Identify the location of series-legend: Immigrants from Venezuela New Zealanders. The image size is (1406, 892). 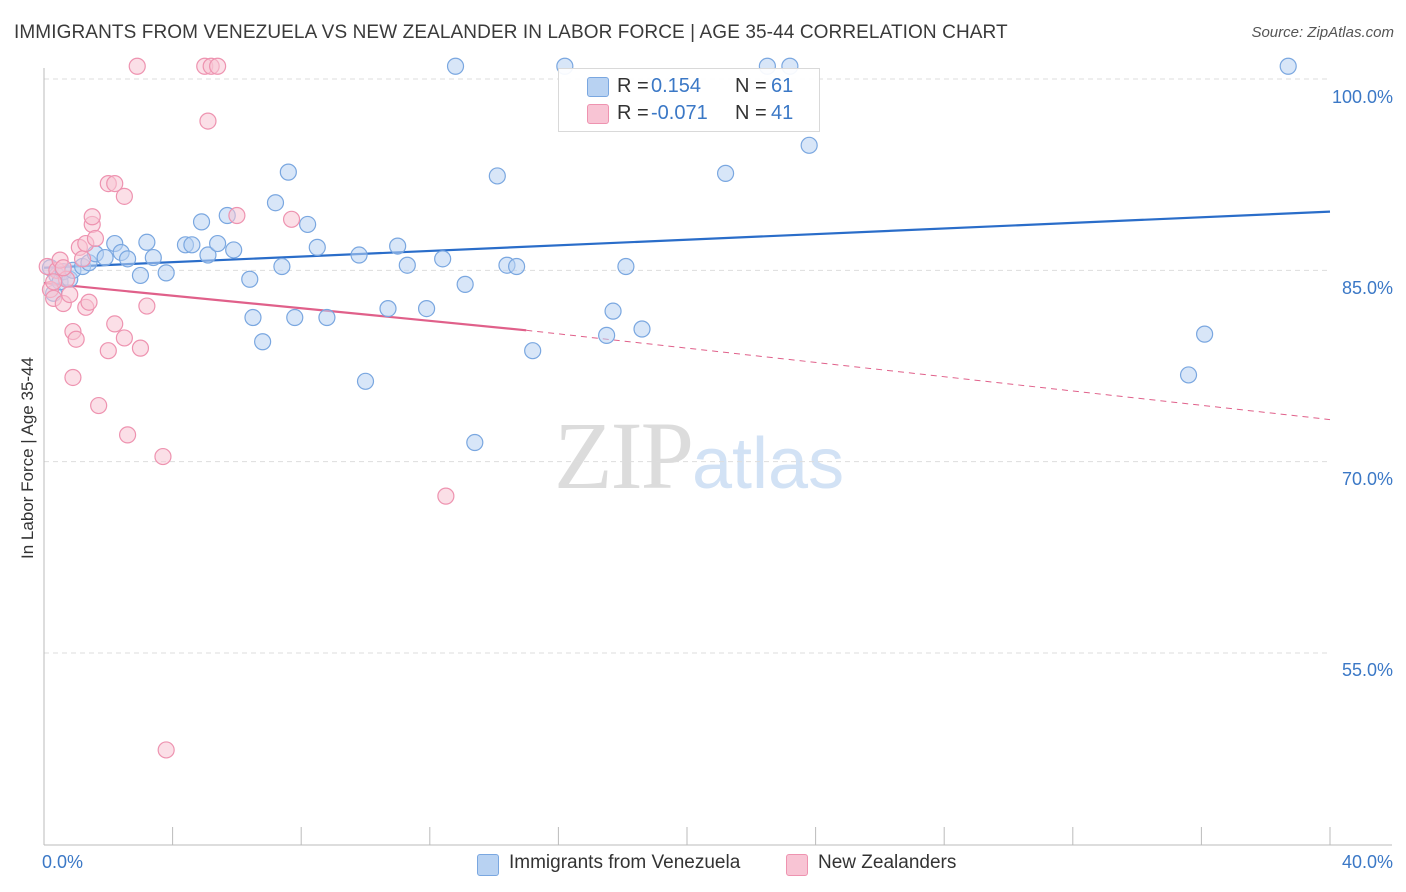
(703, 865).